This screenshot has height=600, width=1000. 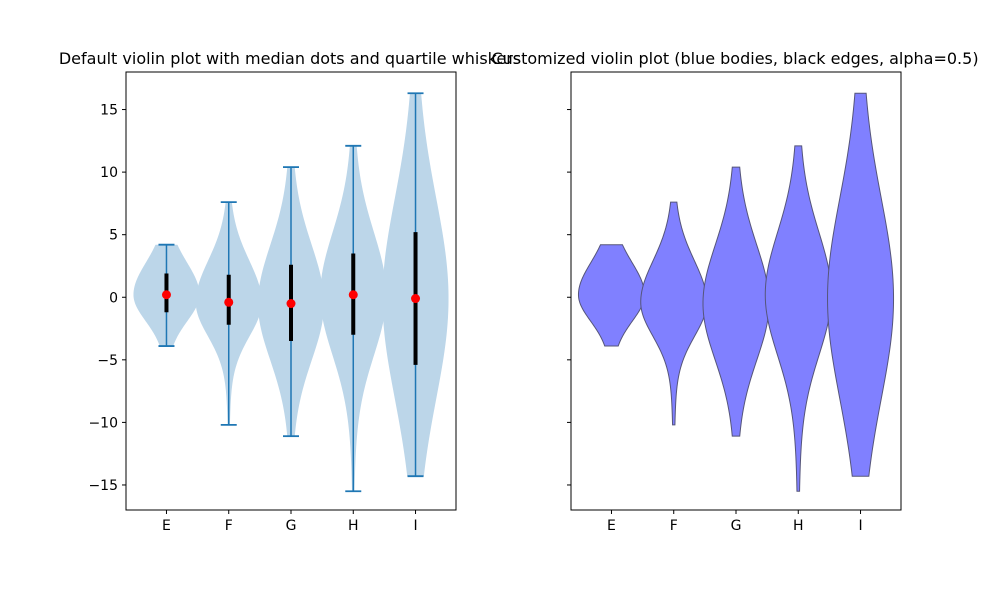 I want to click on violin-body-E, so click(x=611, y=295).